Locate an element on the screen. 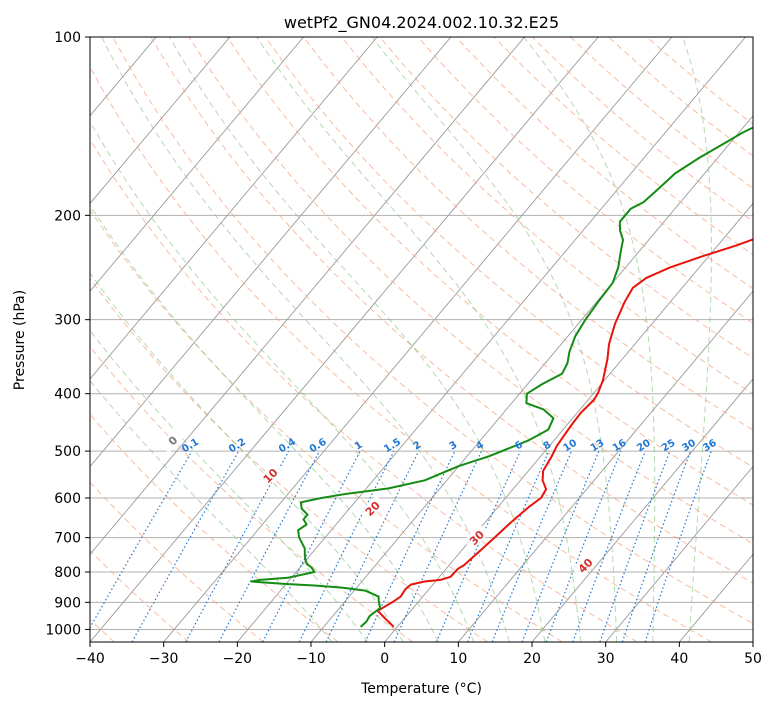 This screenshot has width=775, height=712. x-tick-label: 20 is located at coordinates (532, 659).